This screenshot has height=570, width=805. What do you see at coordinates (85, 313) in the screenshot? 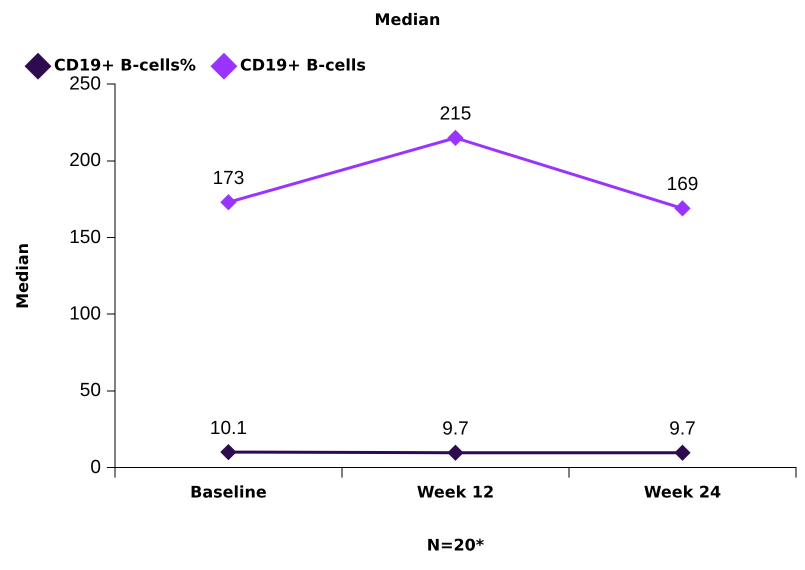
I see `y-tick-label: 100` at bounding box center [85, 313].